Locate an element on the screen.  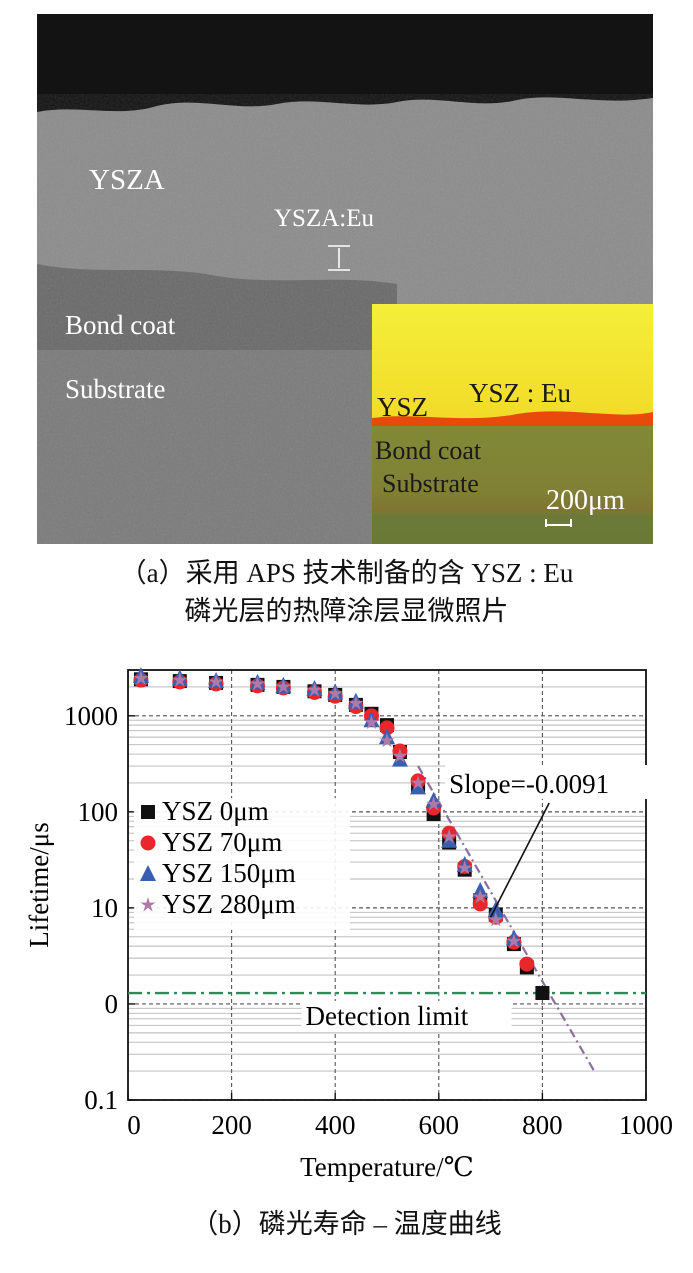
label-substrate-right: Substrate is located at coordinates (430, 483).